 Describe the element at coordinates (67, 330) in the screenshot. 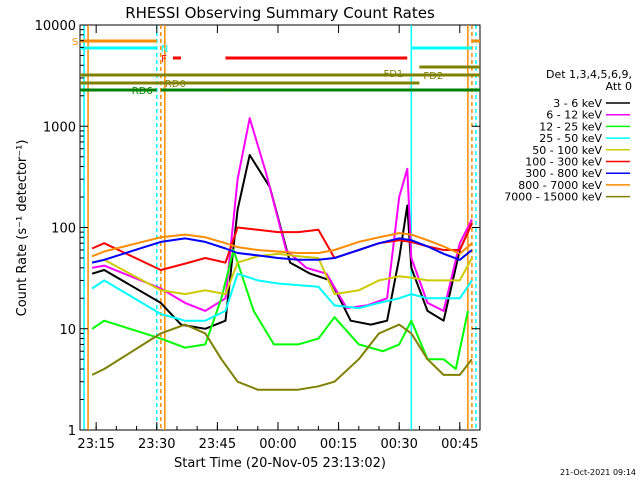

I see `y-tick-label-1: 10` at that location.